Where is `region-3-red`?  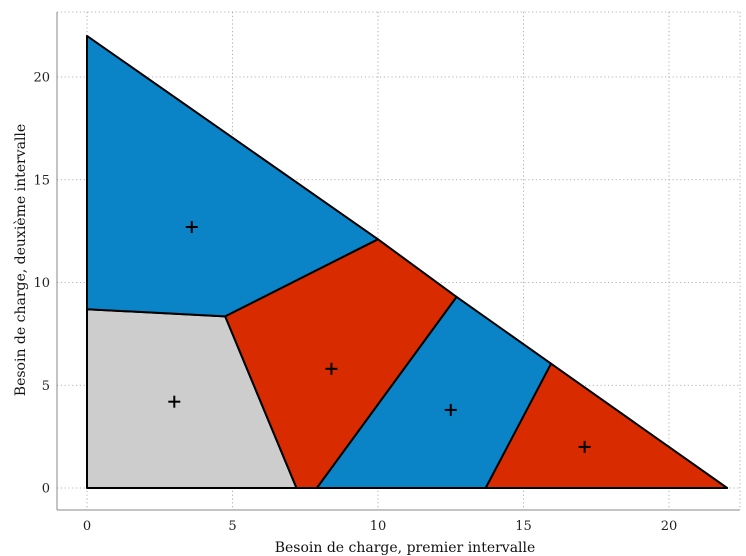 region-3-red is located at coordinates (341, 363).